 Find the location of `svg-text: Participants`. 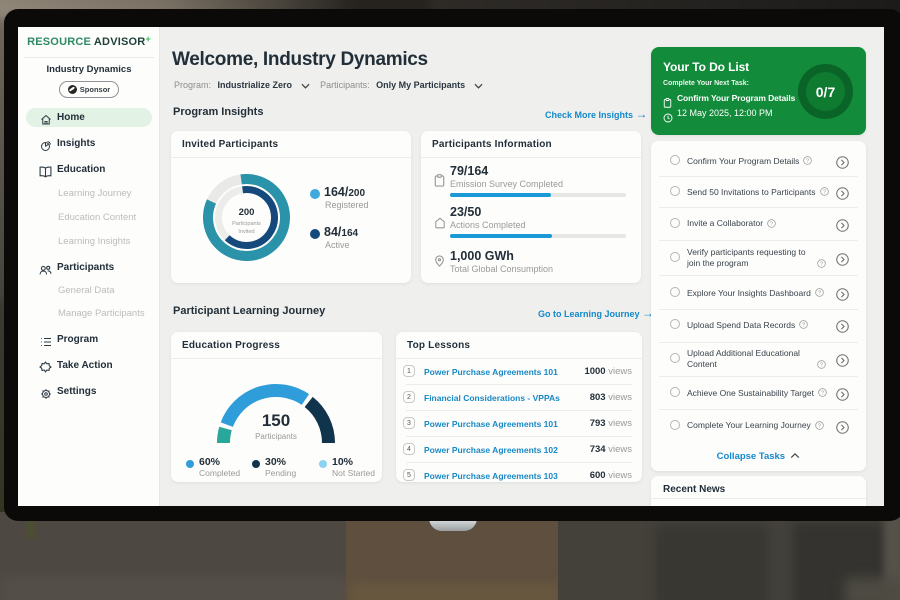

svg-text: Participants is located at coordinates (246, 224).